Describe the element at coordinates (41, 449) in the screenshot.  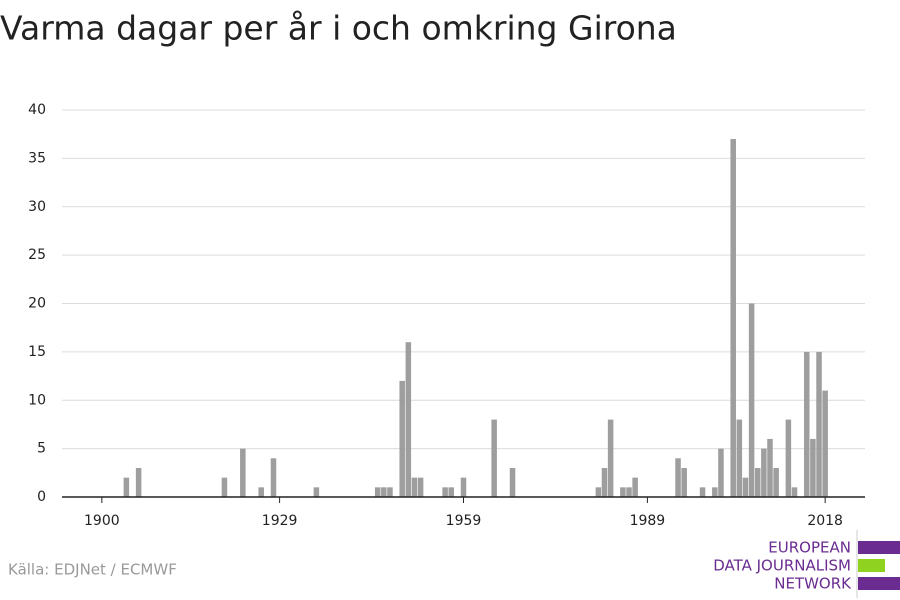
I see `y-tick-label: 5` at that location.